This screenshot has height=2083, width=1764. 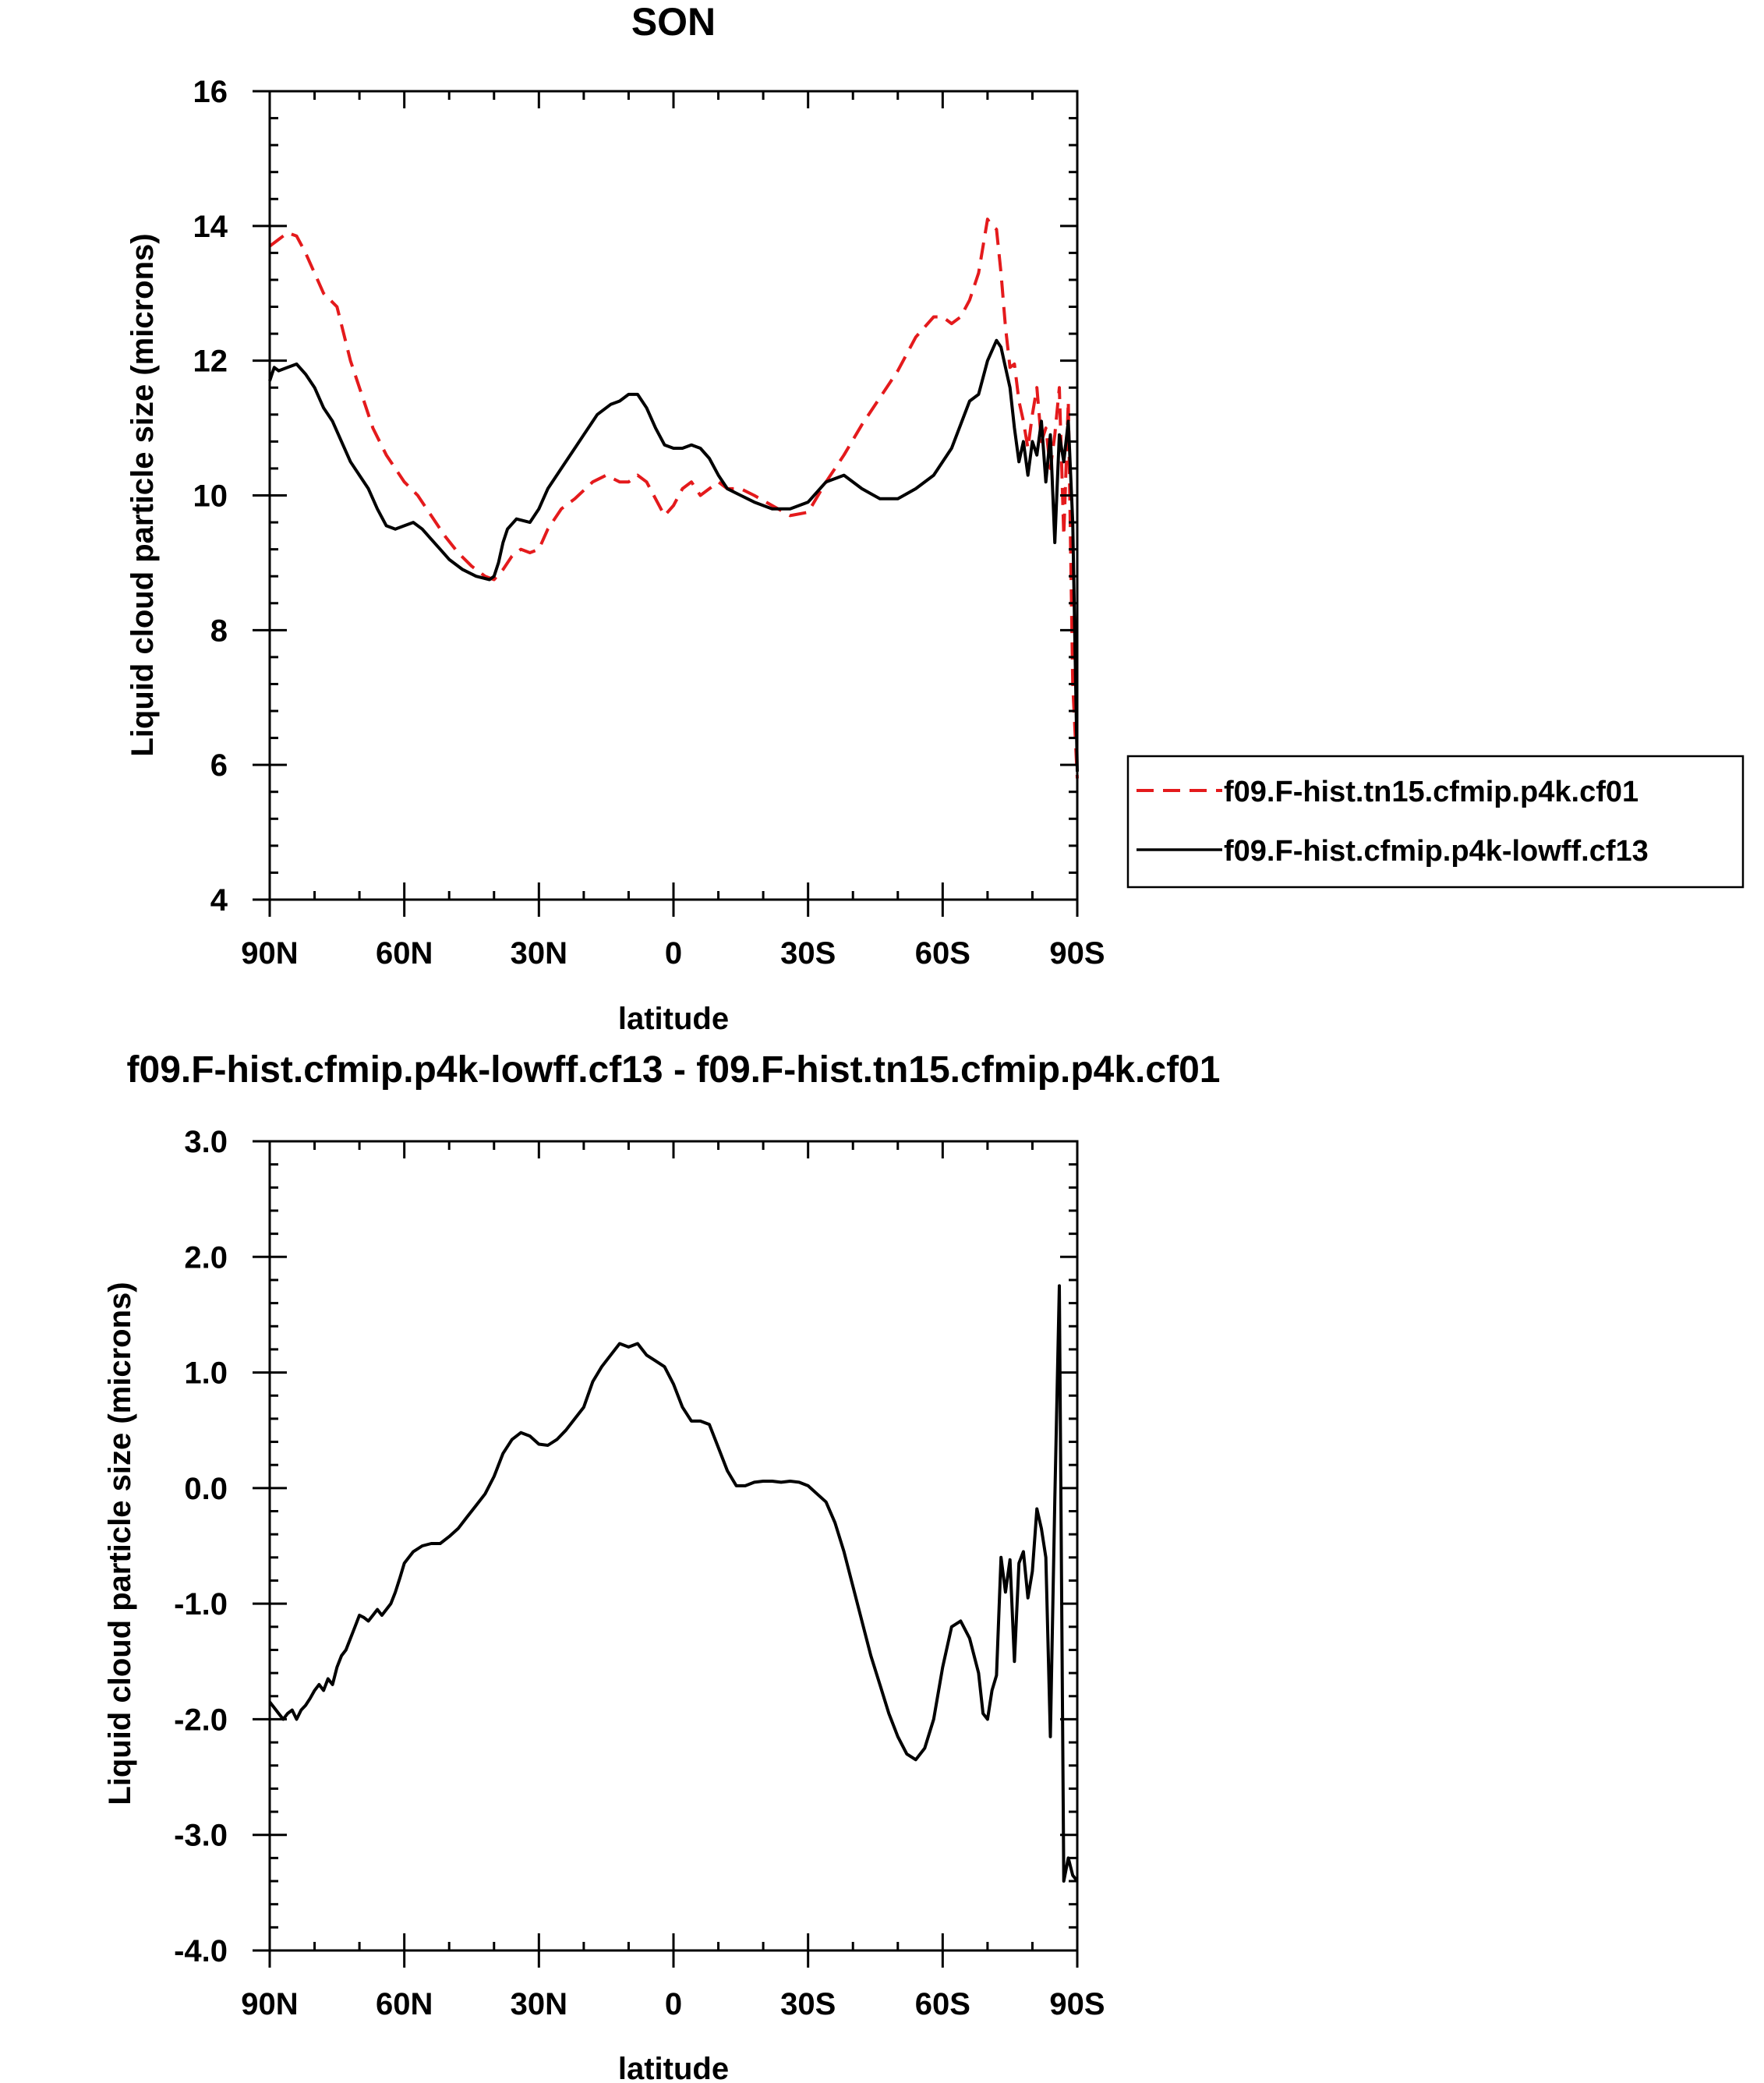 What do you see at coordinates (120, 1543) in the screenshot?
I see `bottom-ylabel: Liquid cloud particle size (microns)` at bounding box center [120, 1543].